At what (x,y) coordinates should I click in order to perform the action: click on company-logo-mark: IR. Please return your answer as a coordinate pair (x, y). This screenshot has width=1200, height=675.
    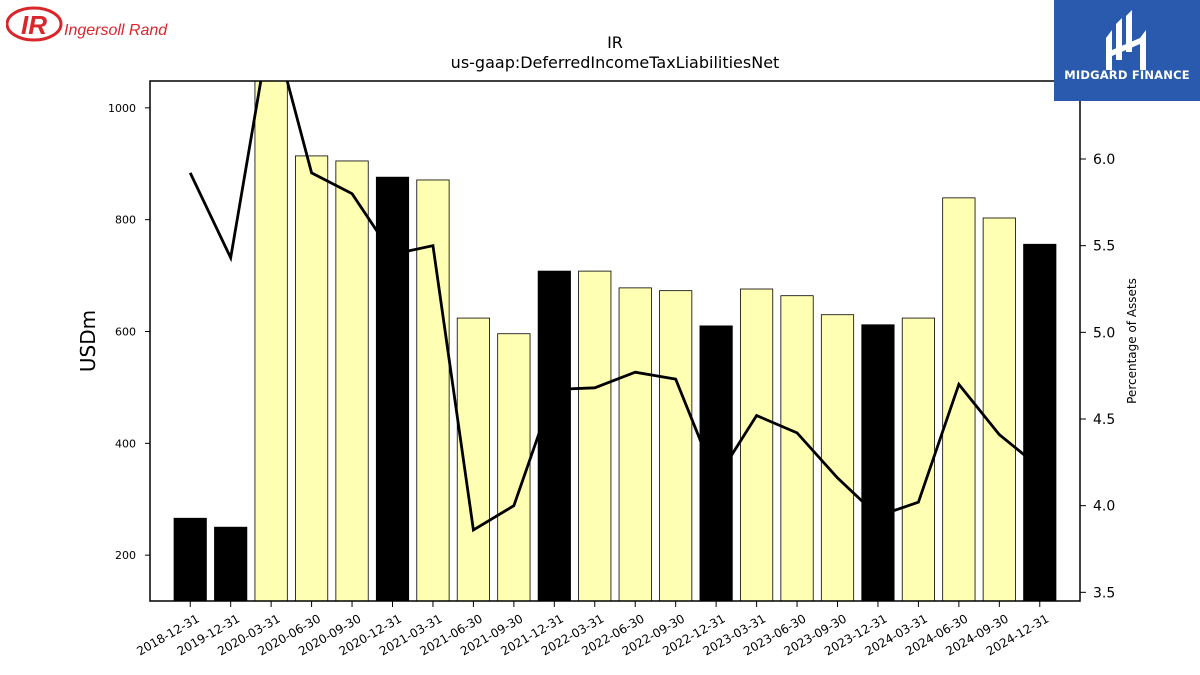
    Looking at the image, I should click on (34, 25).